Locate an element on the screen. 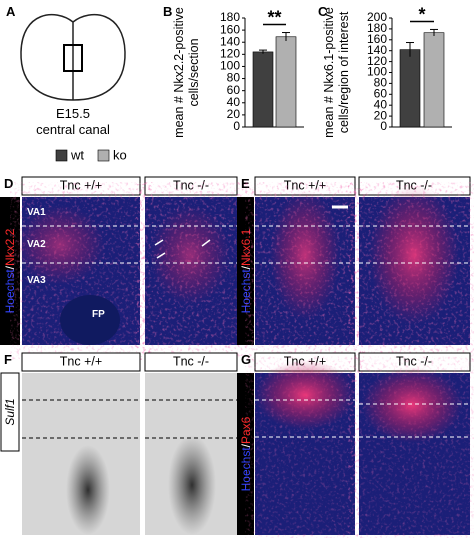 This screenshot has height=543, width=474. panel-label: E is located at coordinates (245, 183).